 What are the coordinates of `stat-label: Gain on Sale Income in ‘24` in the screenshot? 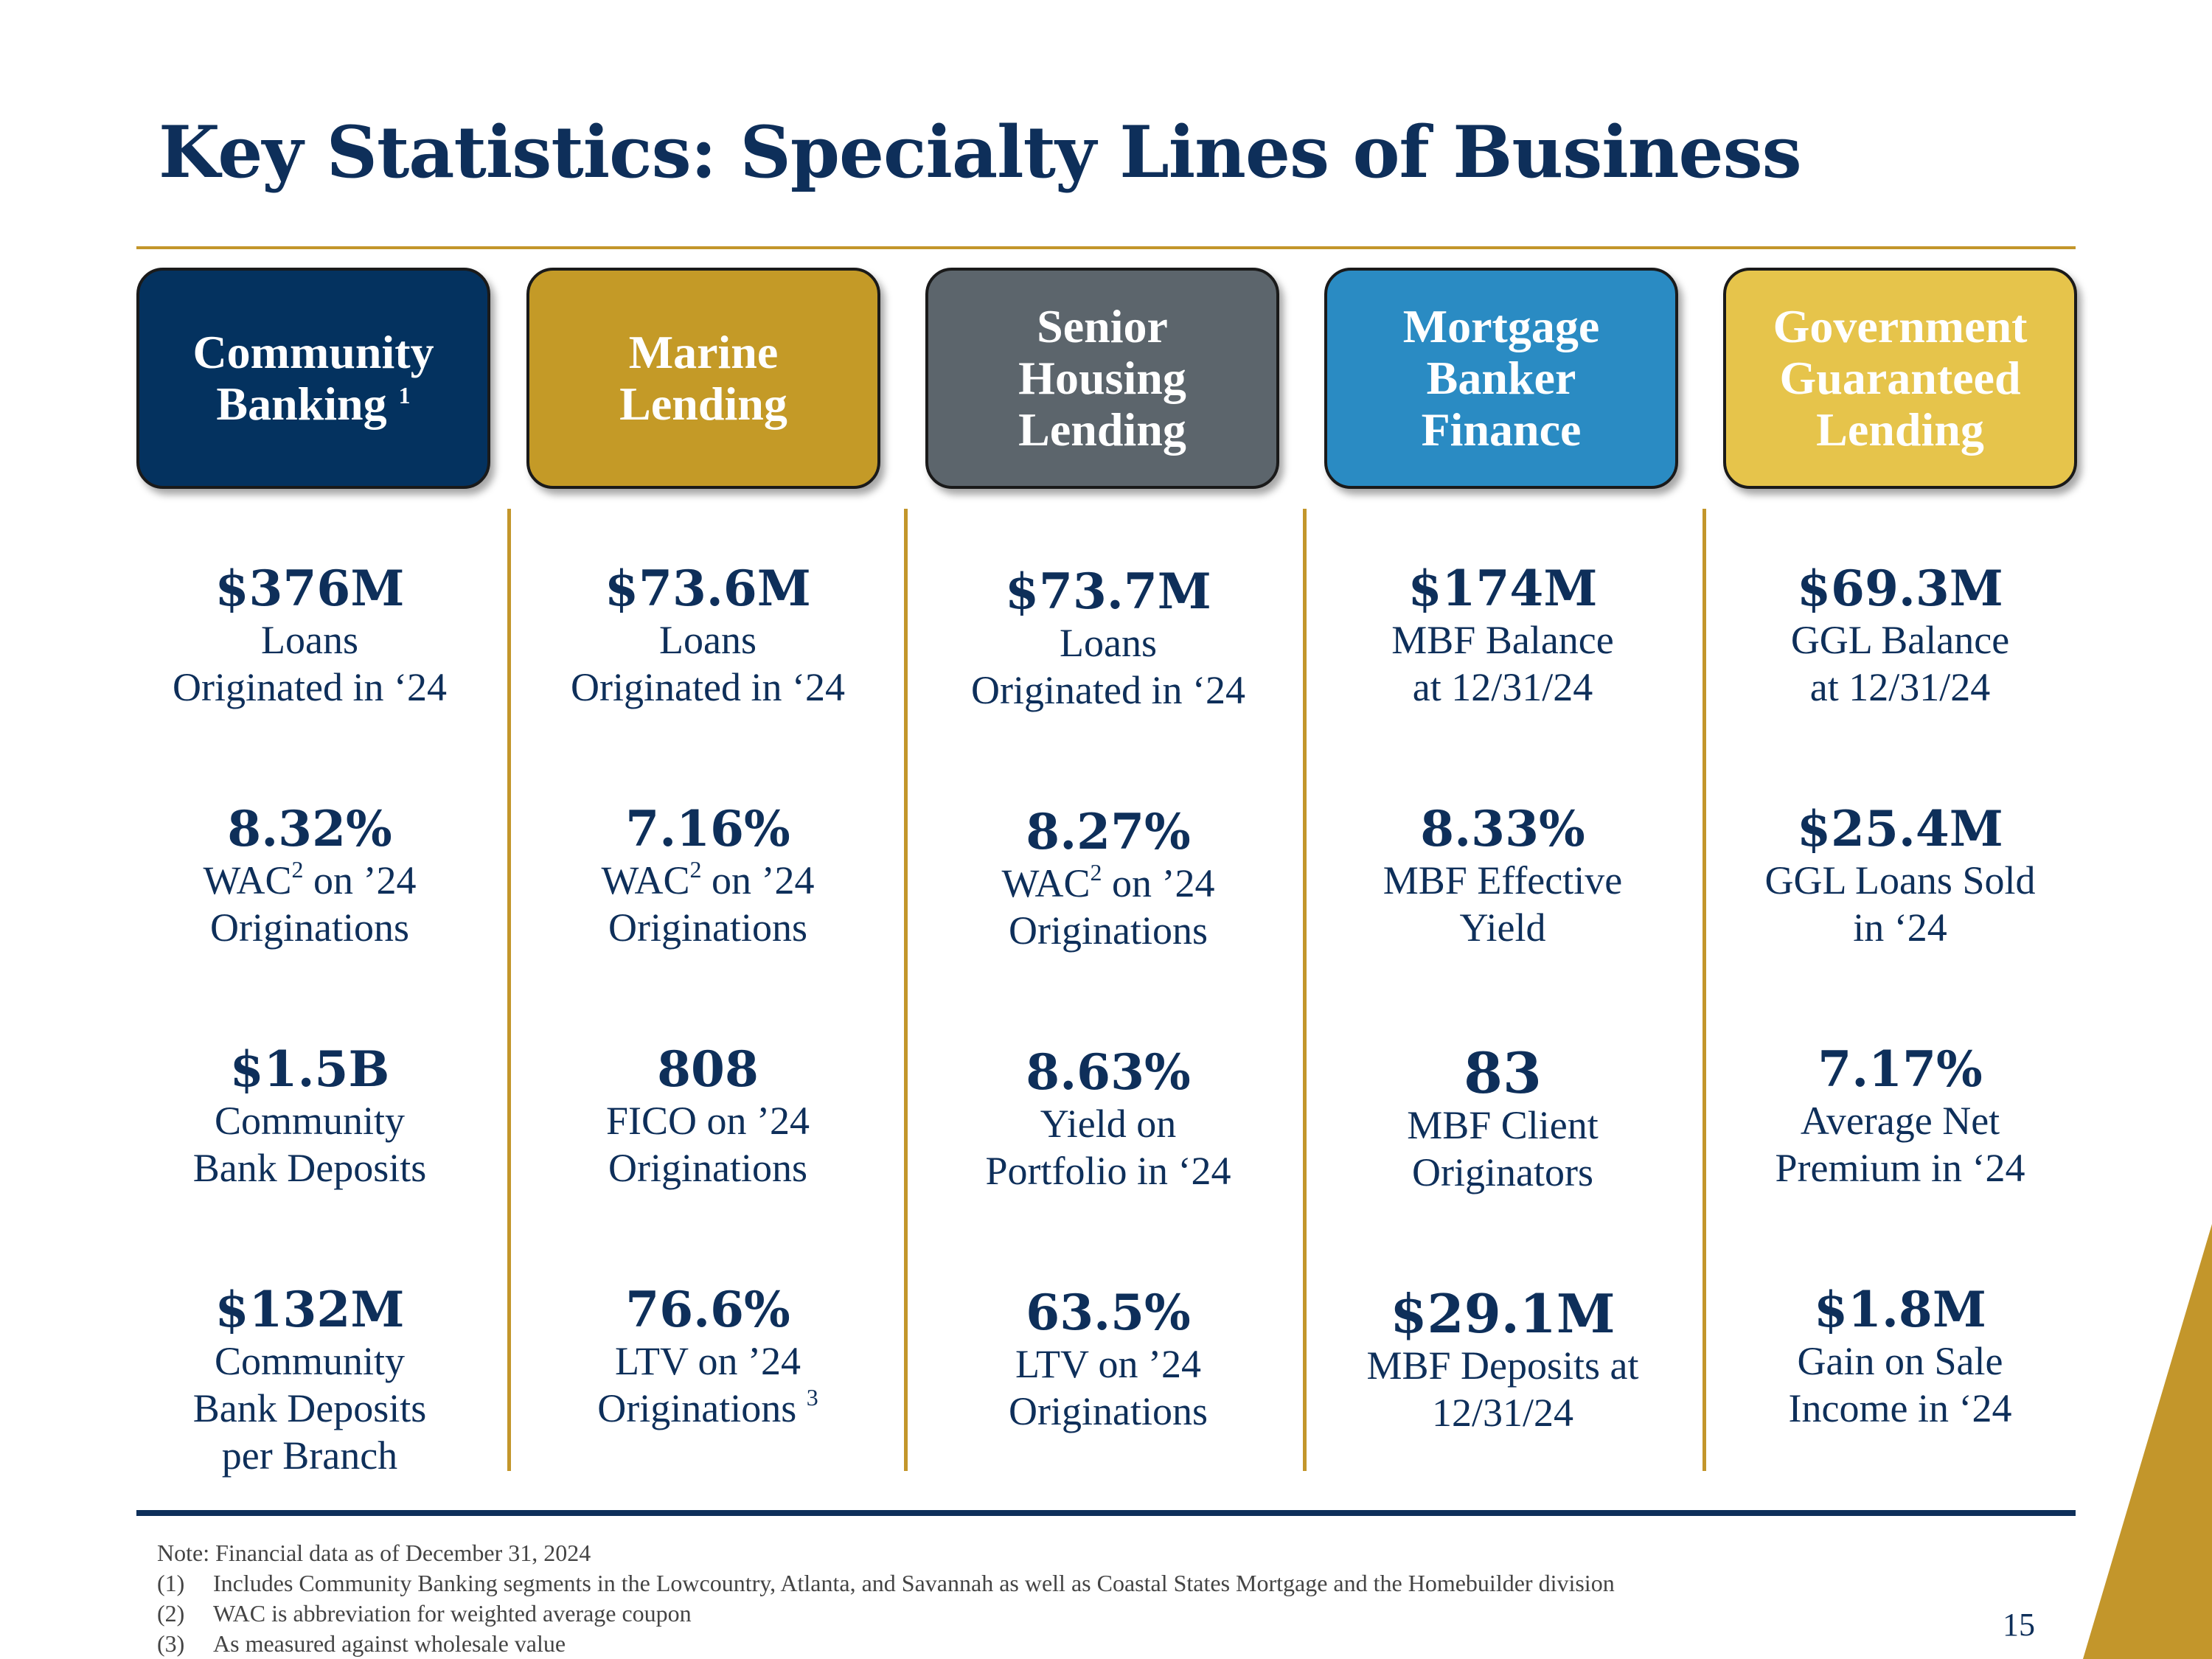 It's located at (1900, 1384).